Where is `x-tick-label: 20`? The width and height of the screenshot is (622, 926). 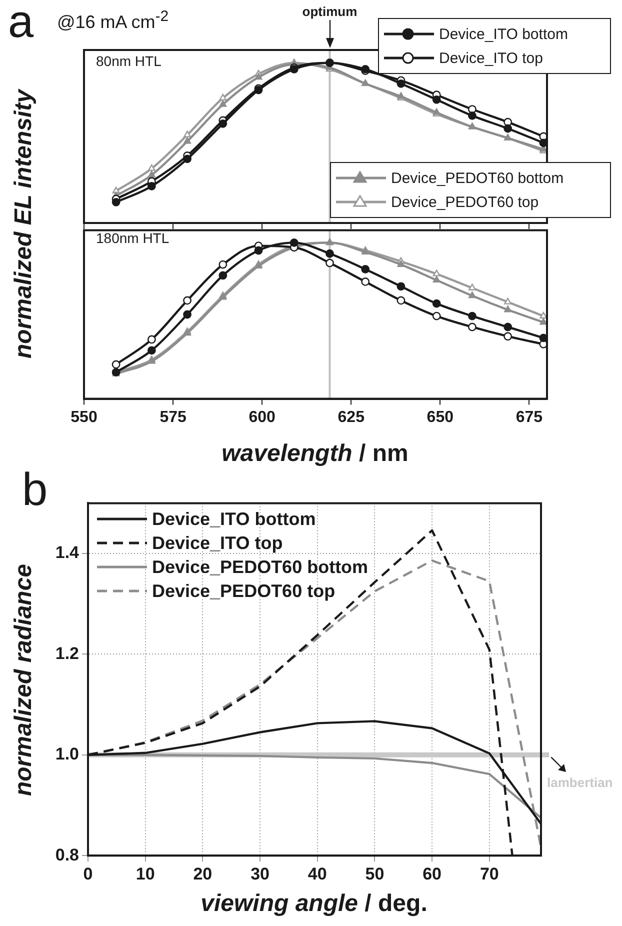
x-tick-label: 20 is located at coordinates (202, 874).